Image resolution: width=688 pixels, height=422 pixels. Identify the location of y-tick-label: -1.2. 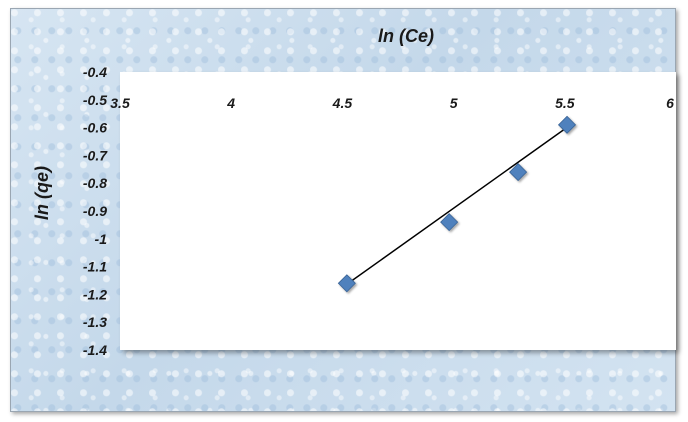
(95, 294).